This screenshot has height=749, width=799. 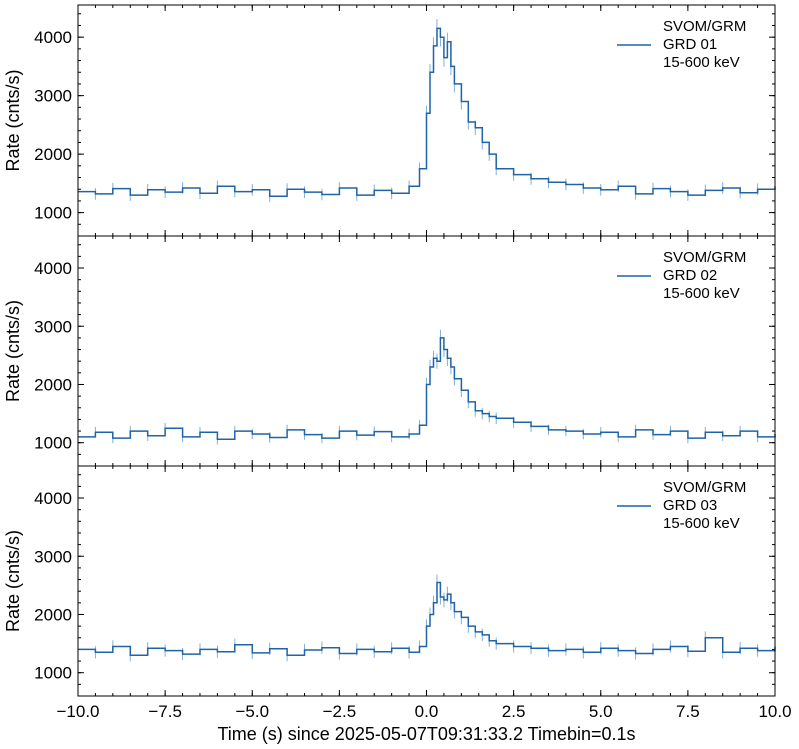 I want to click on x-tick-label: 2.5, so click(x=514, y=711).